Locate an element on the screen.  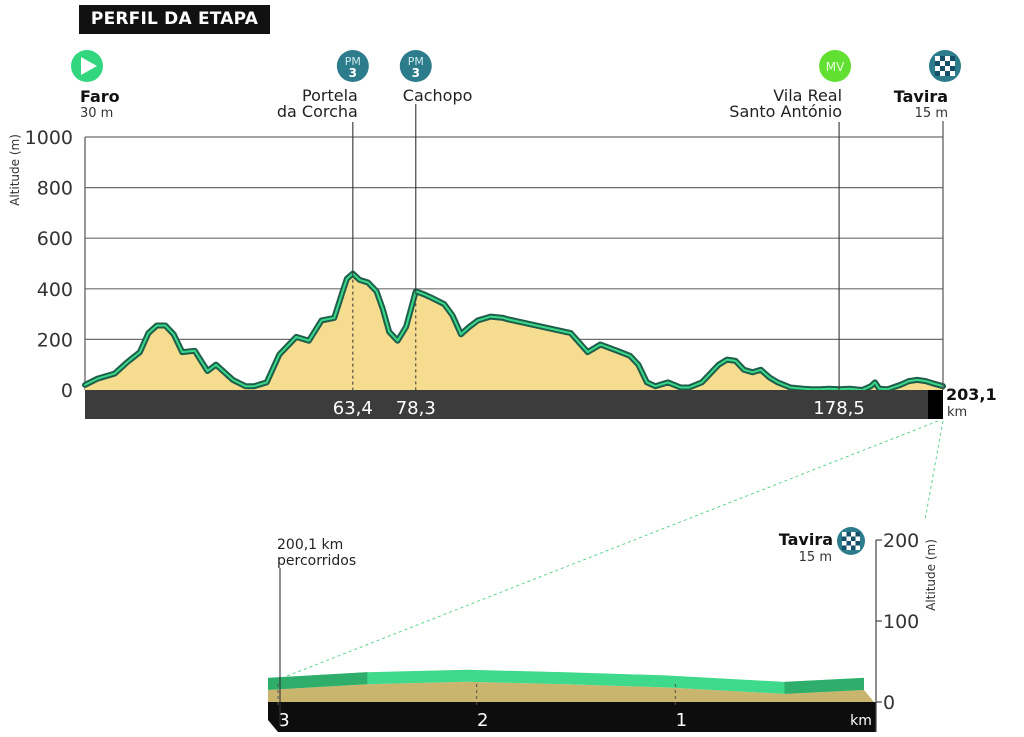
total-distance-value: 203,1 is located at coordinates (971, 394).